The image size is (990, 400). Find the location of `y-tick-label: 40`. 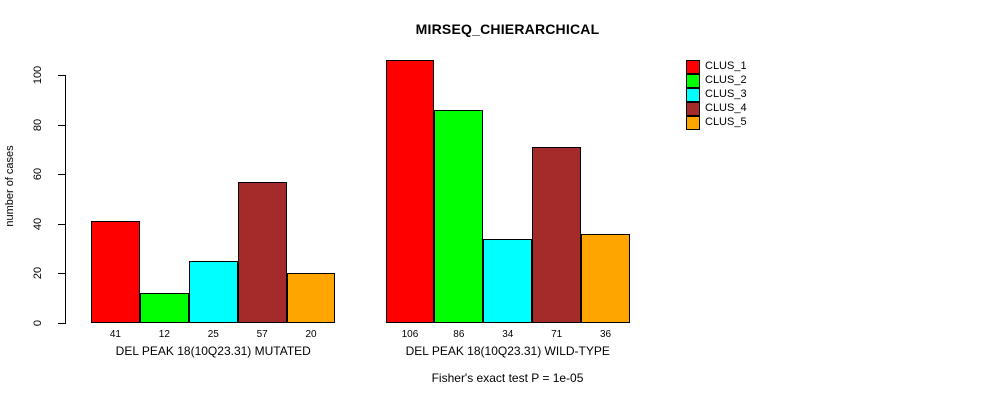

y-tick-label: 40 is located at coordinates (38, 223).